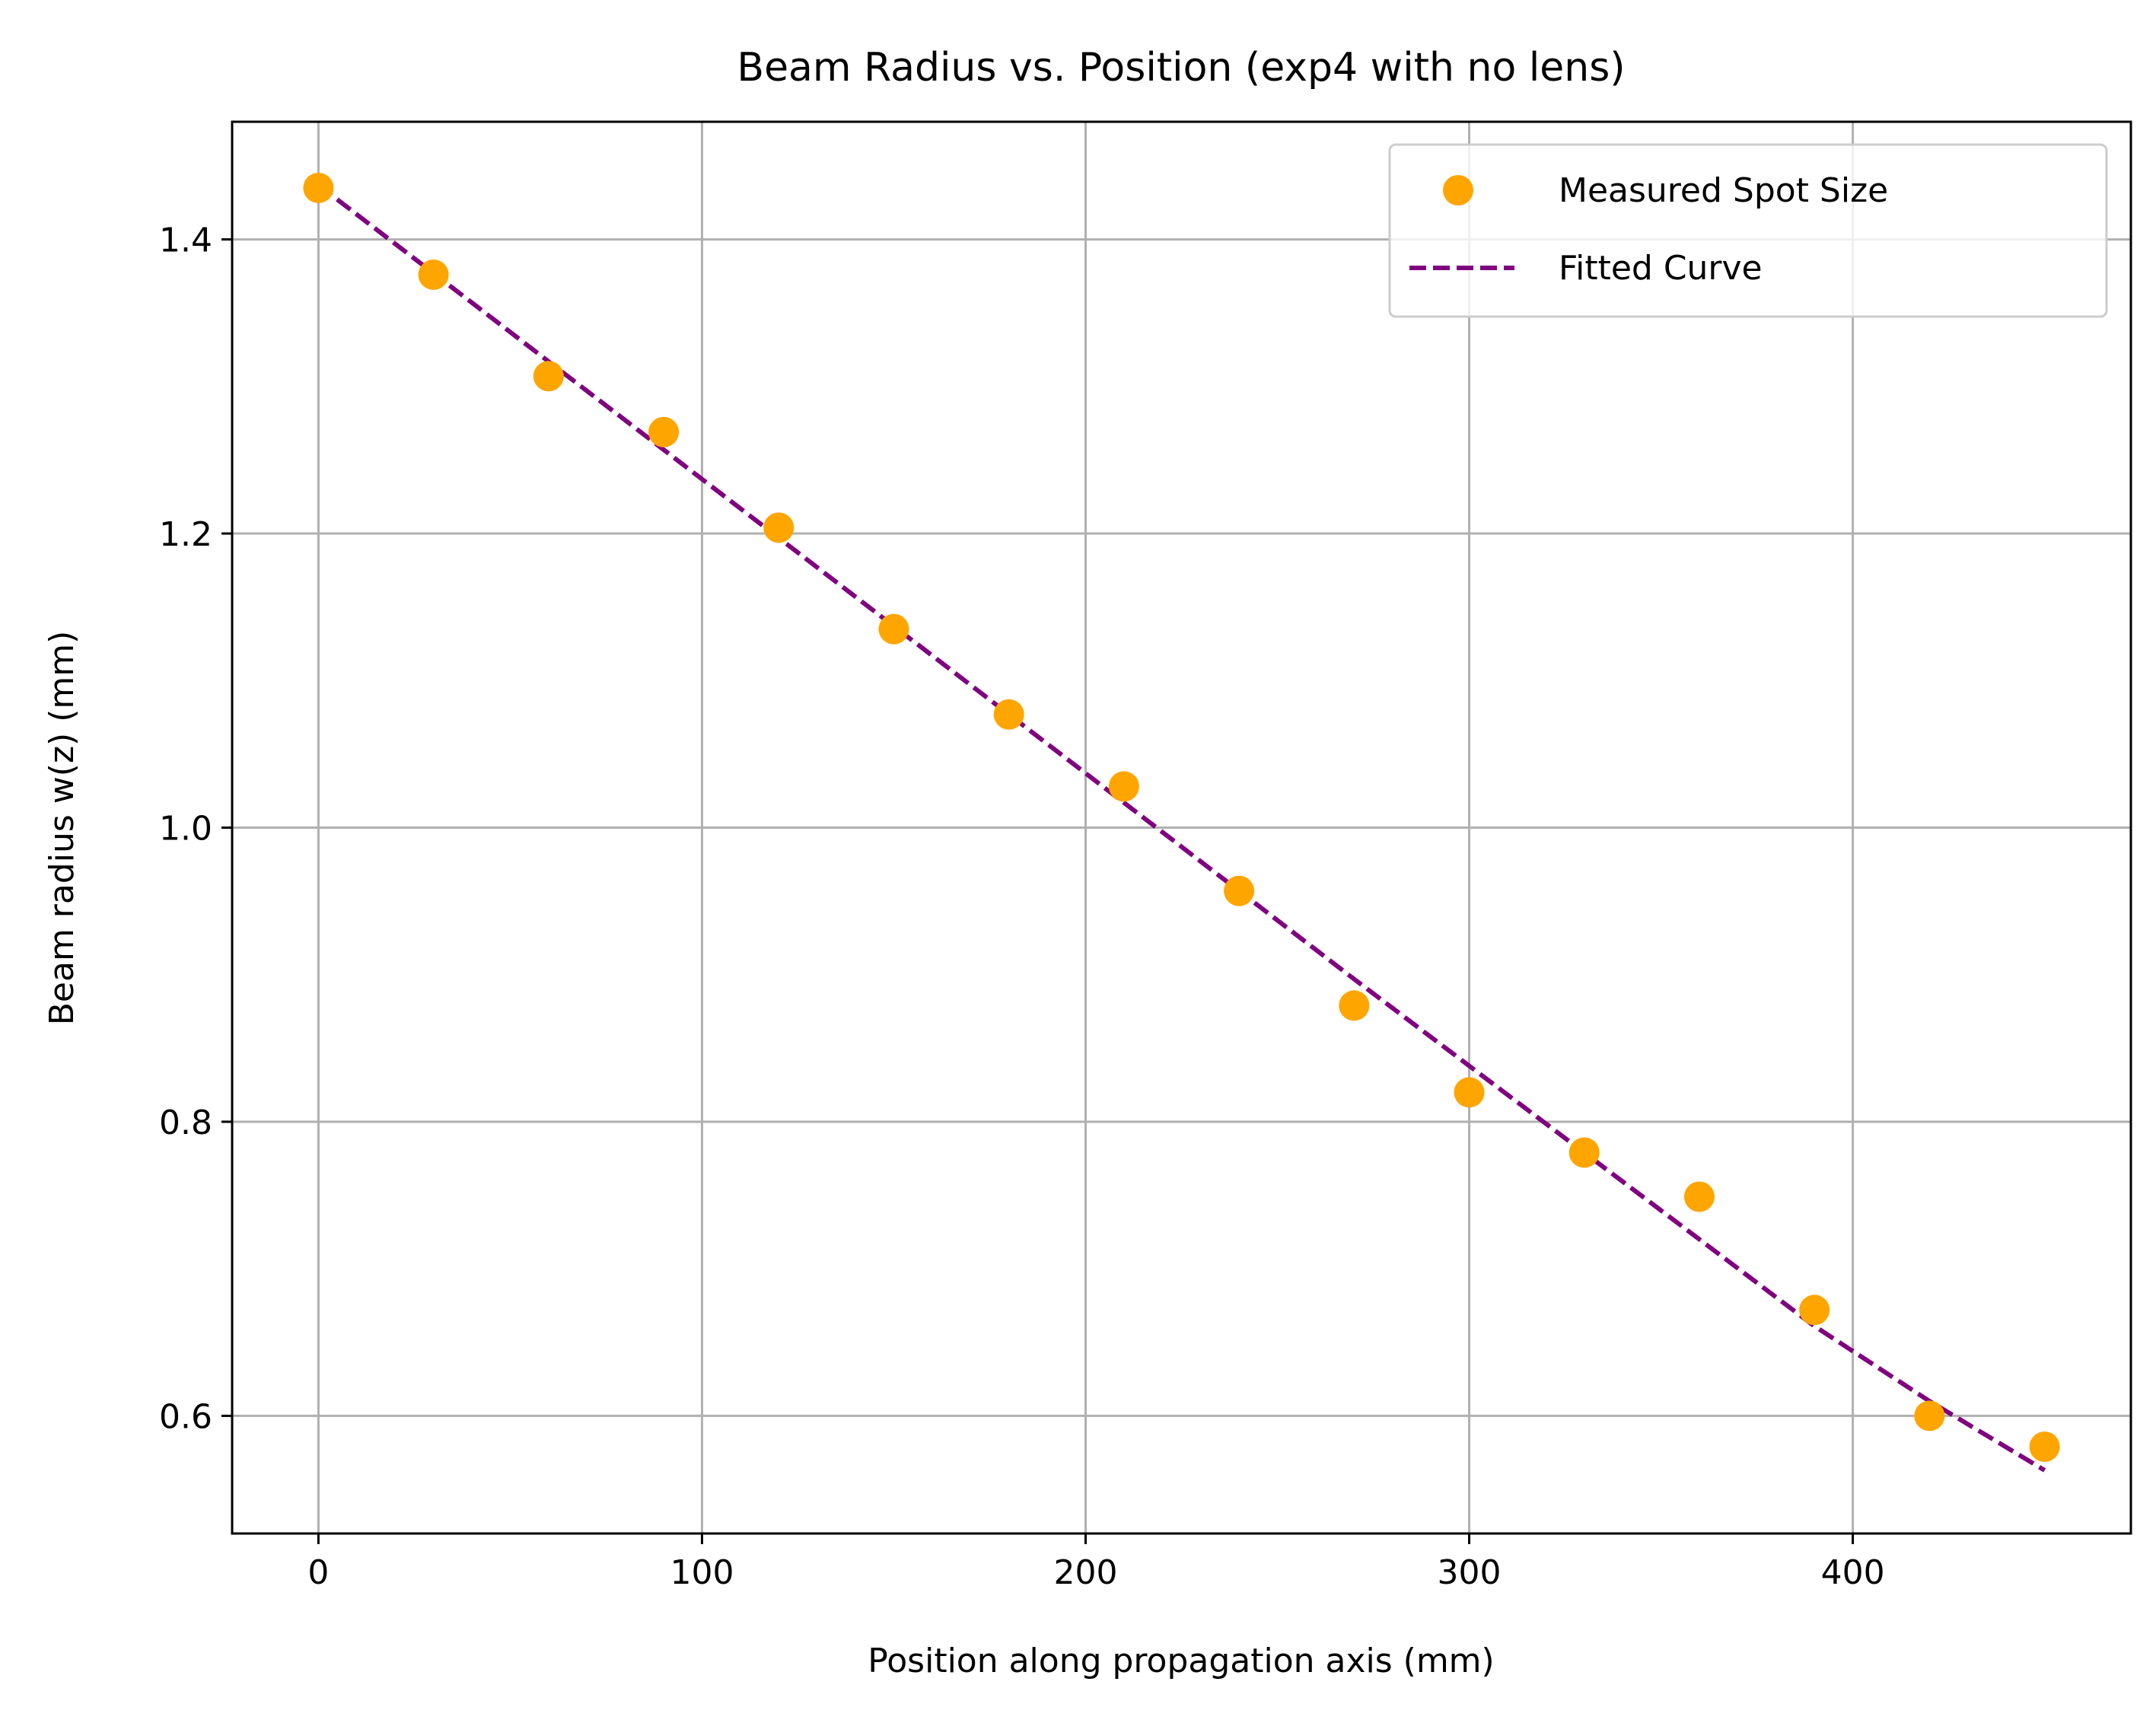 This screenshot has height=1723, width=2156. What do you see at coordinates (185, 1416) in the screenshot?
I see `y-tick-label: 0.6` at bounding box center [185, 1416].